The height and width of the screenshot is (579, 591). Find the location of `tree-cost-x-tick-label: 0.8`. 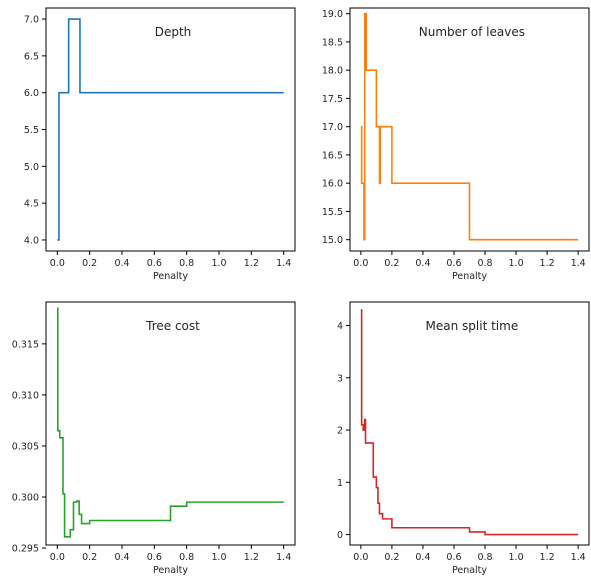

tree-cost-x-tick-label: 0.8 is located at coordinates (186, 557).